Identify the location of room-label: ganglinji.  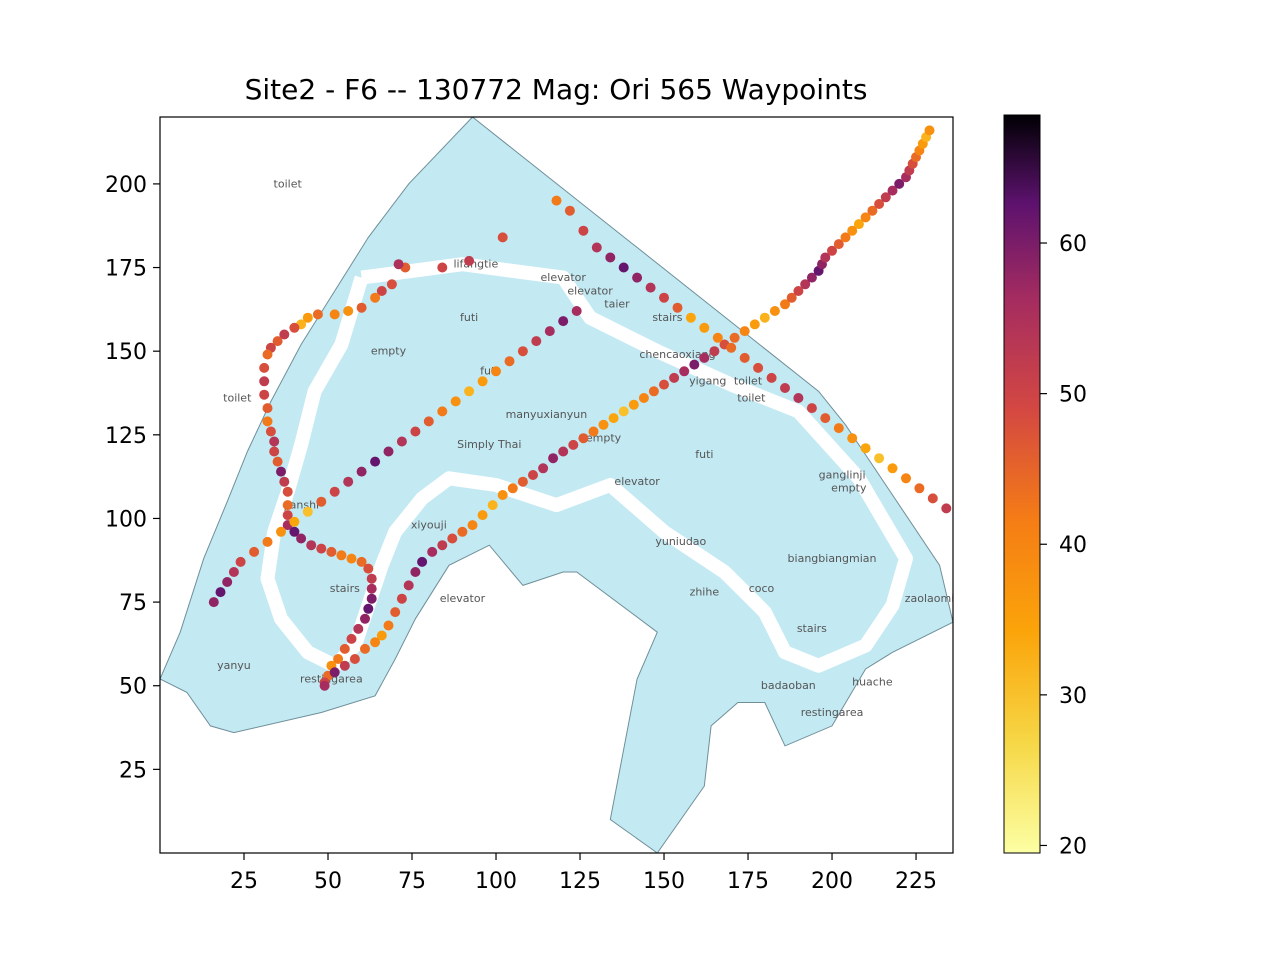
(842, 474).